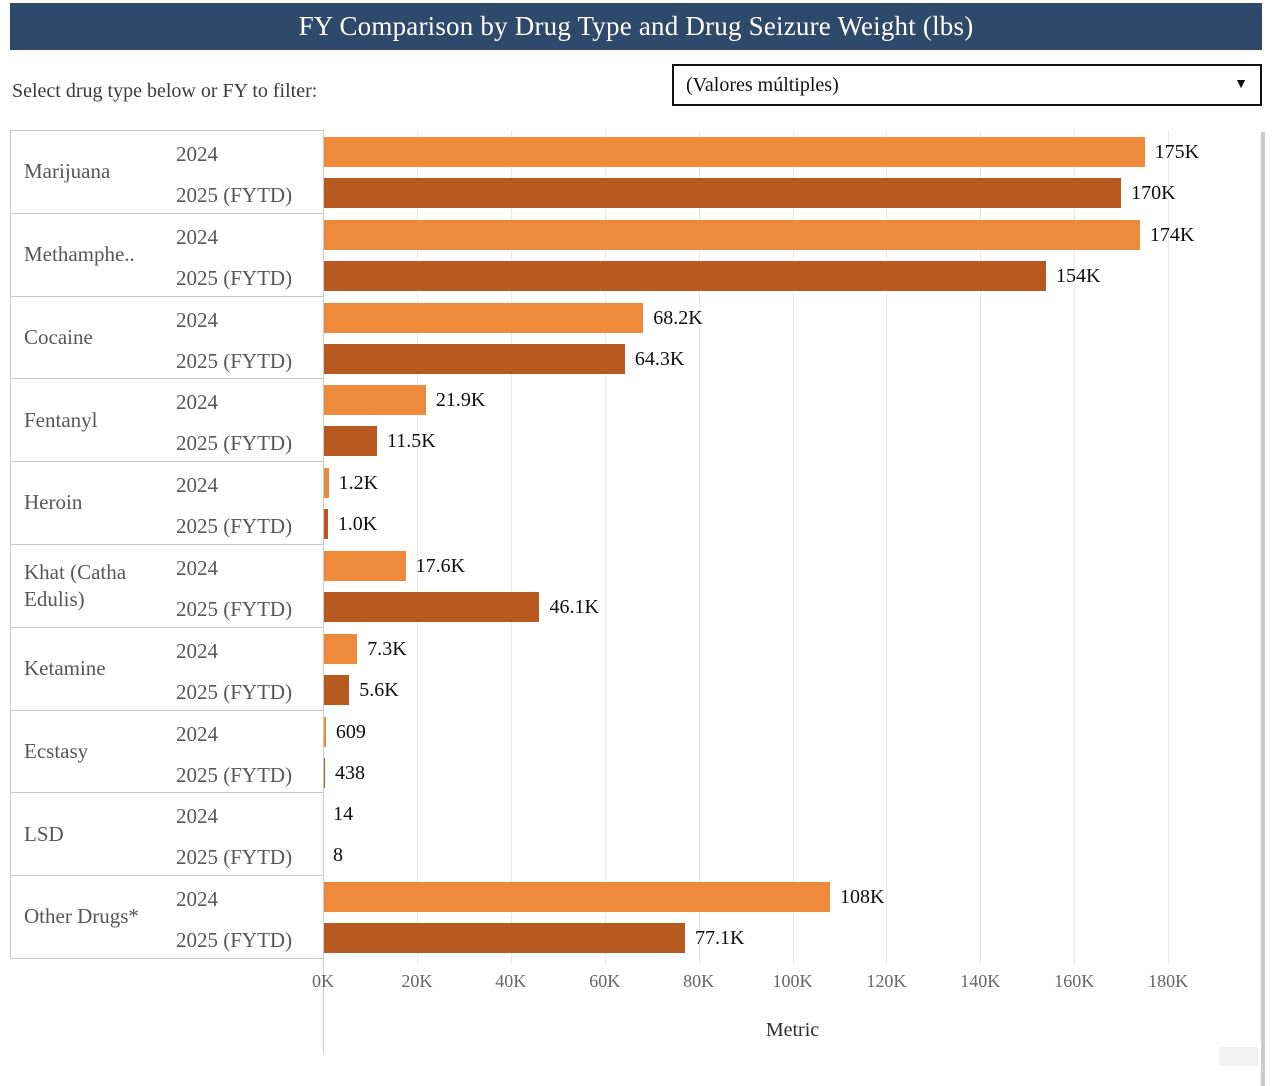 The height and width of the screenshot is (1086, 1280). I want to click on x-axis-title: Metric, so click(792, 1030).